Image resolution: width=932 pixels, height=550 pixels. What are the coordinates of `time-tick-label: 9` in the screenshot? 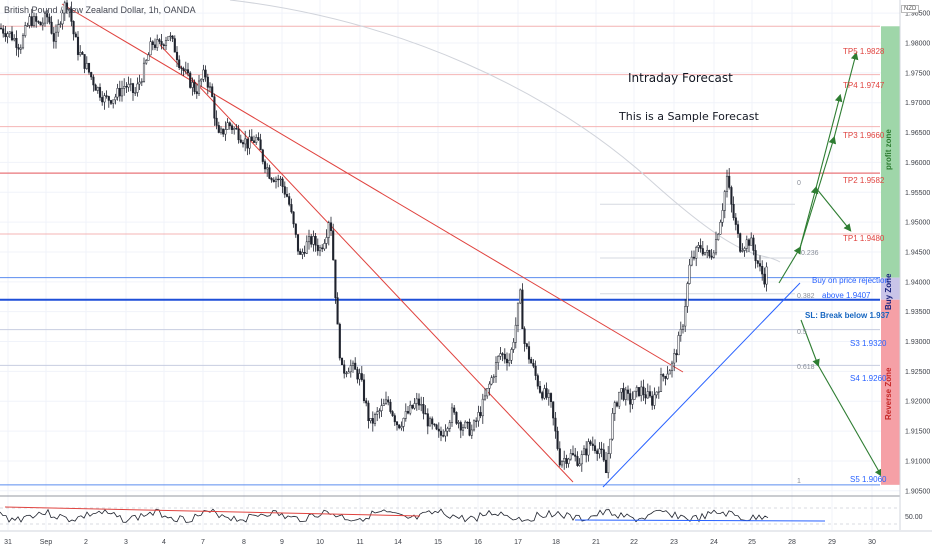 It's located at (282, 542).